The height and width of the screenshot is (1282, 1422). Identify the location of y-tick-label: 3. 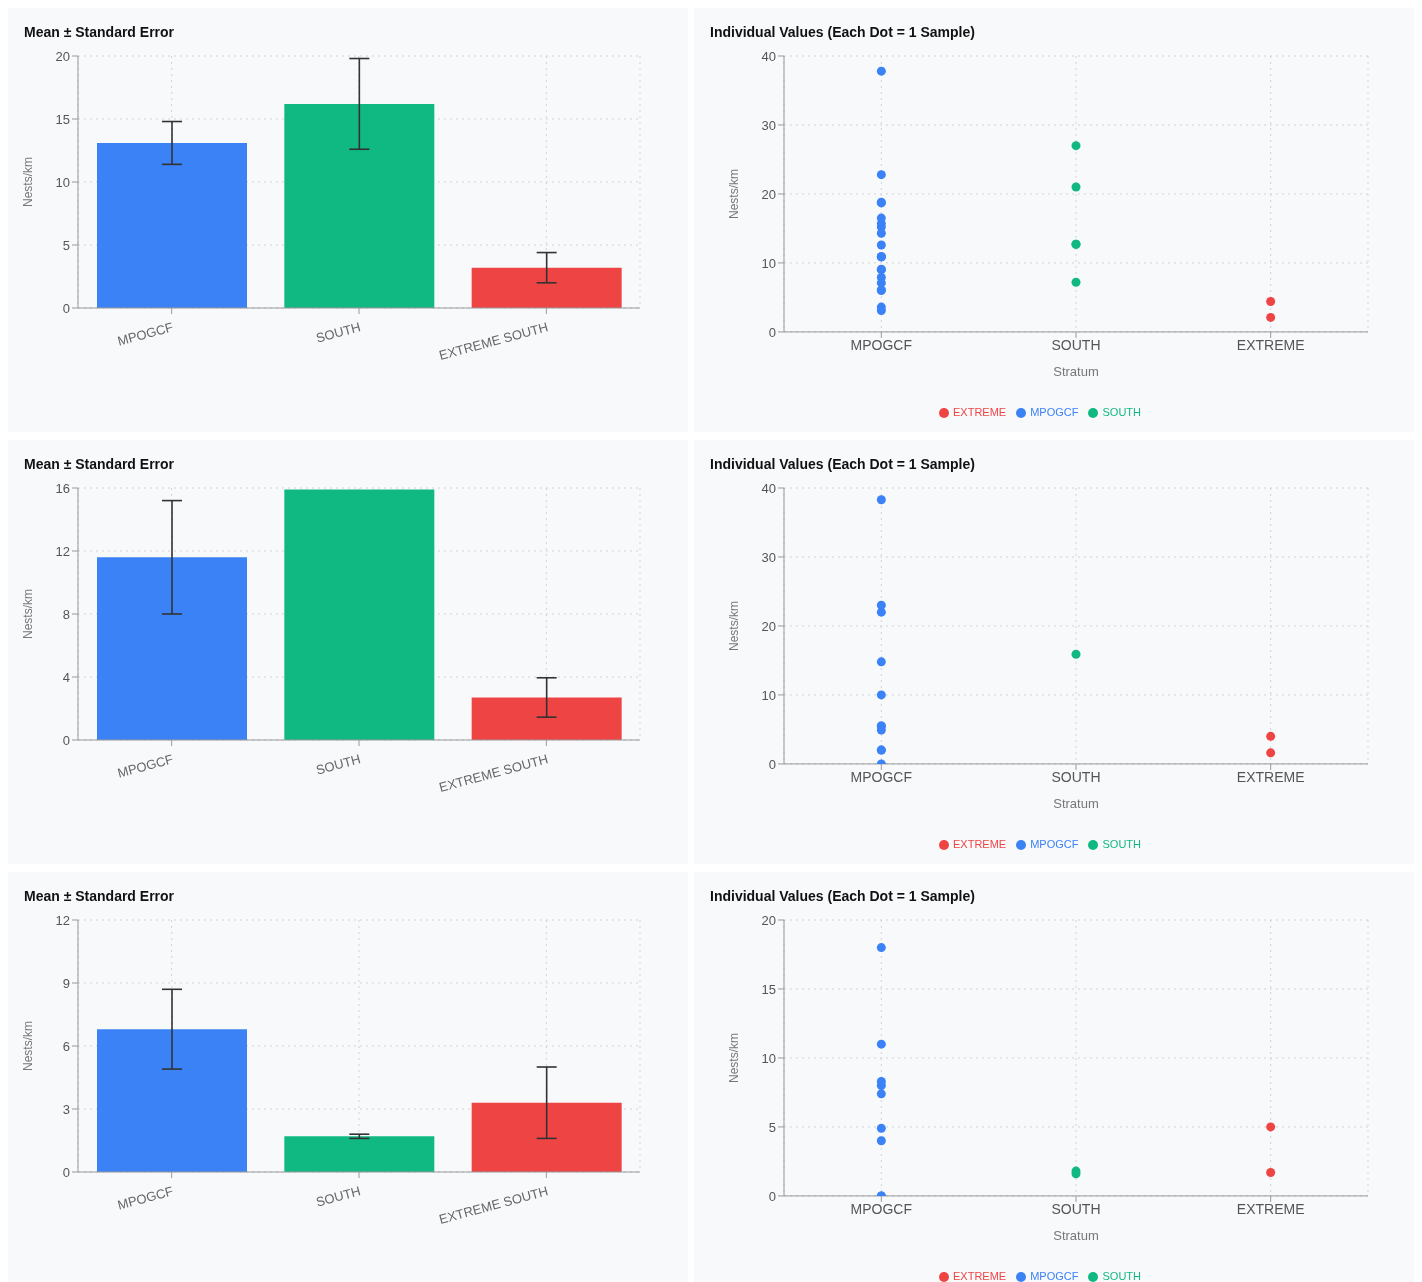
(66, 1109).